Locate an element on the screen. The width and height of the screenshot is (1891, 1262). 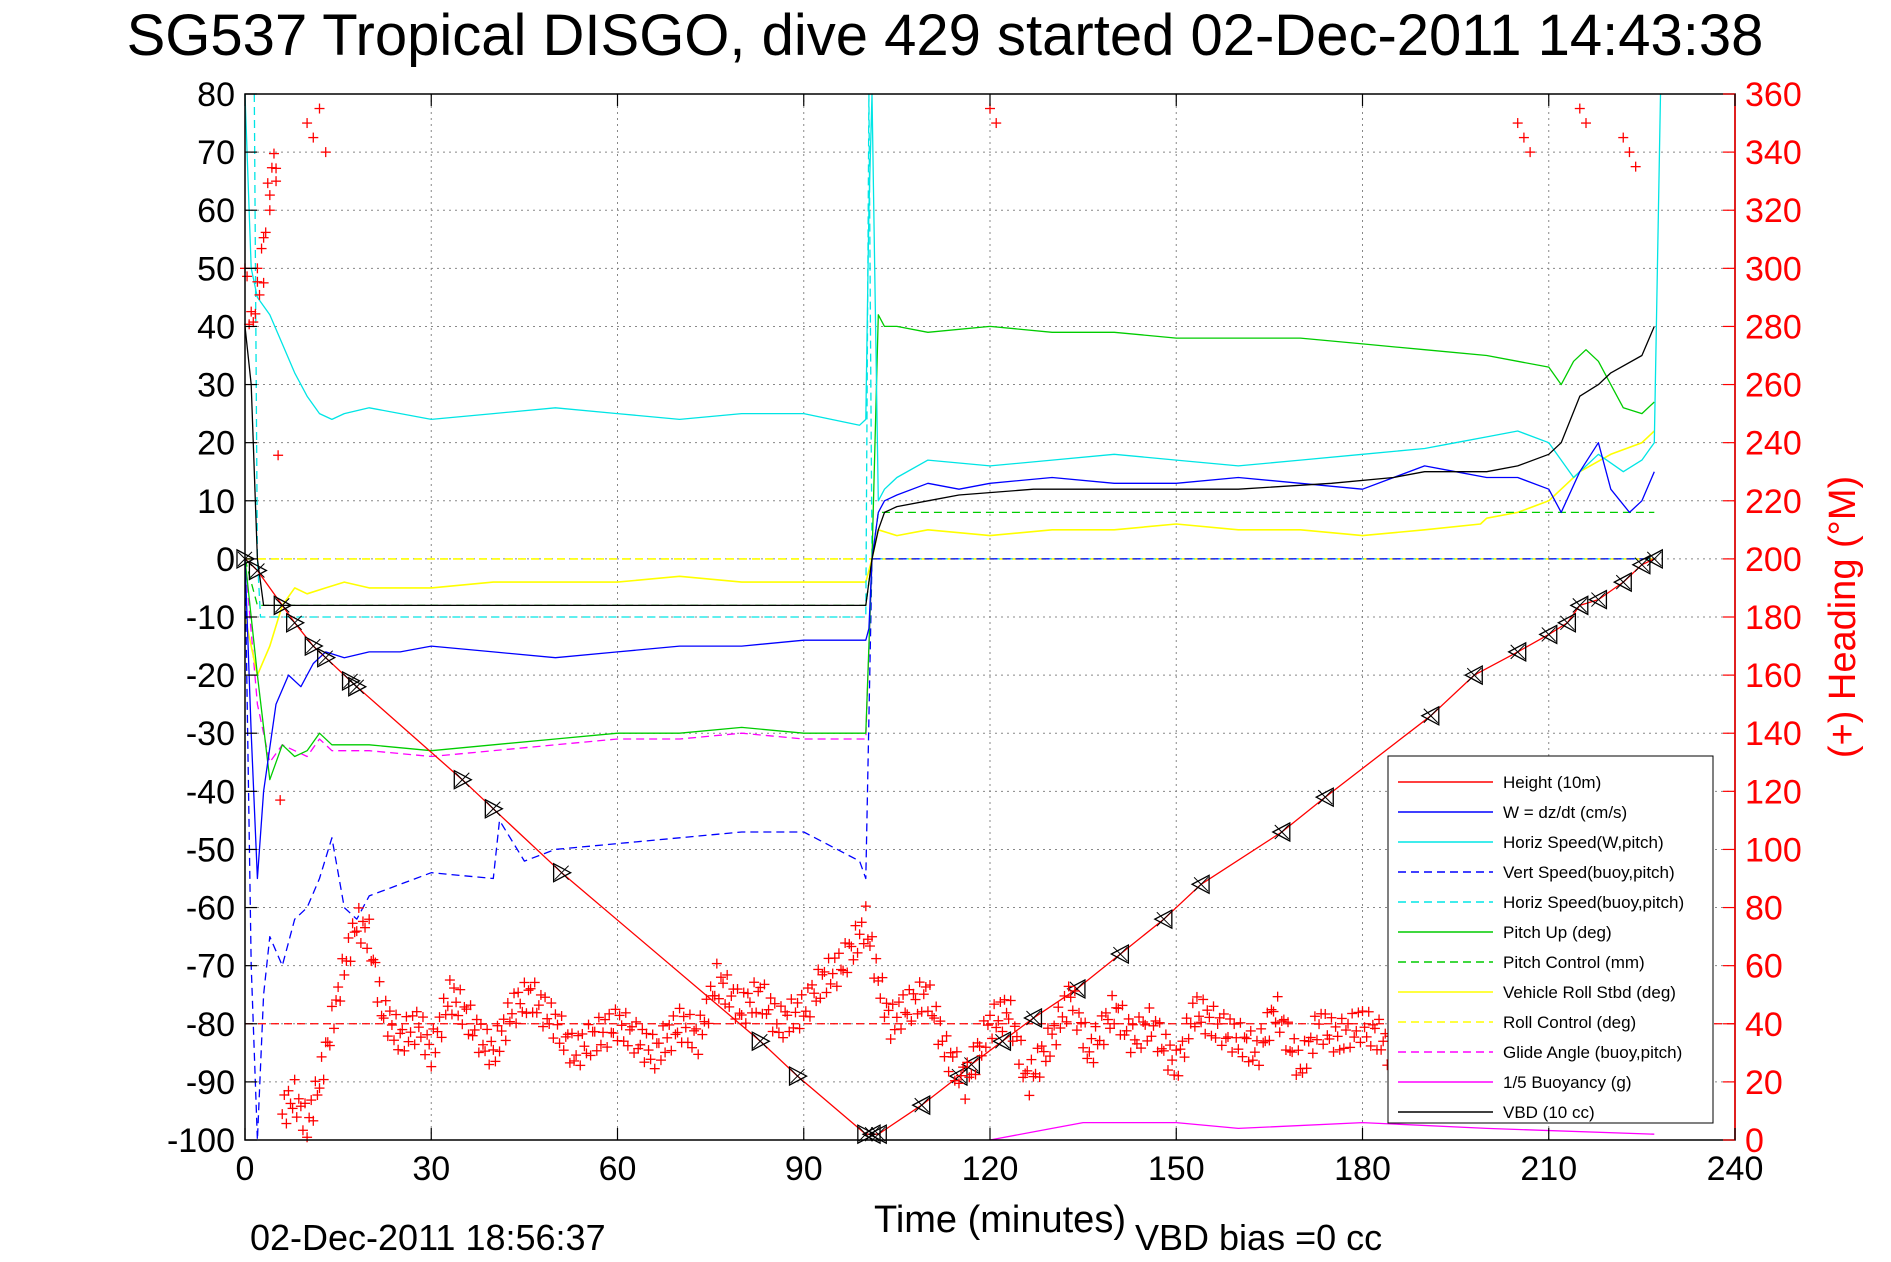
legend-label: Horiz Speed(buoy,pitch) is located at coordinates (1593, 902).